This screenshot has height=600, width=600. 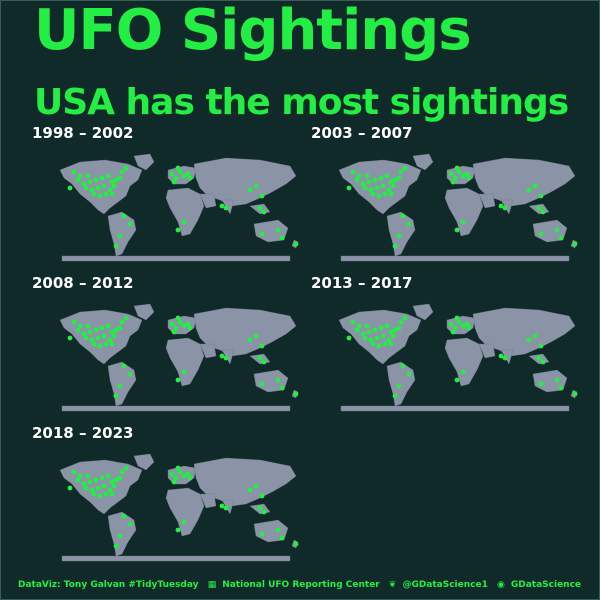 I want to click on github-handle: GDataScience, so click(x=546, y=585).